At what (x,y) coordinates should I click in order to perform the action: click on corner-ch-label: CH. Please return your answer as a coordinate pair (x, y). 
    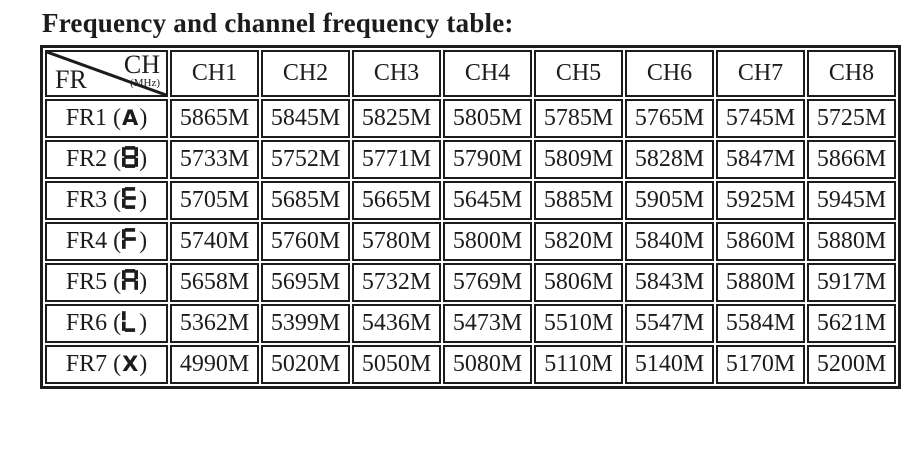
    Looking at the image, I should click on (141, 64).